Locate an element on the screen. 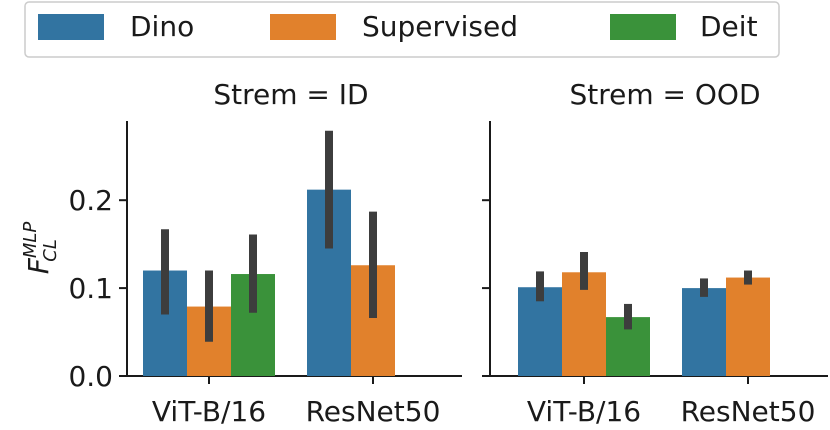  bar-supervised-resnet50 is located at coordinates (748, 326).